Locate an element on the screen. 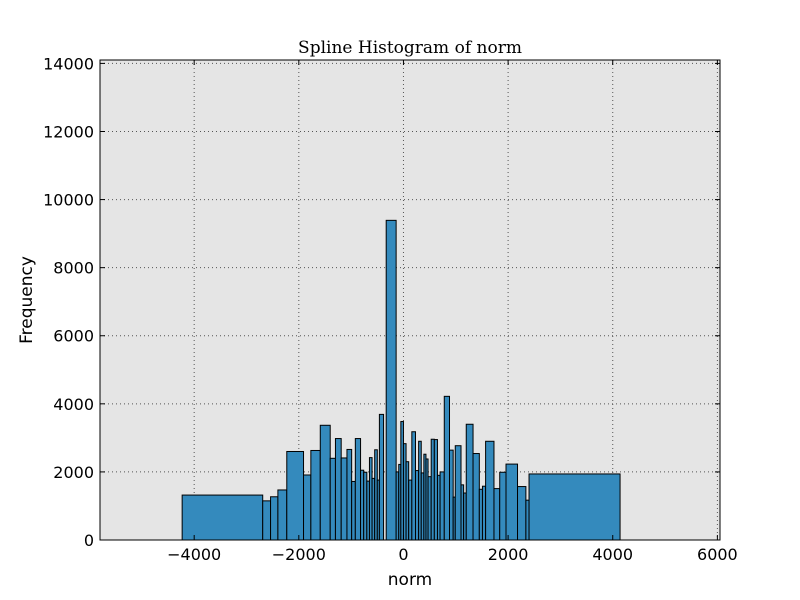 The height and width of the screenshot is (600, 800). y-tick-label: 0 is located at coordinates (89, 540).